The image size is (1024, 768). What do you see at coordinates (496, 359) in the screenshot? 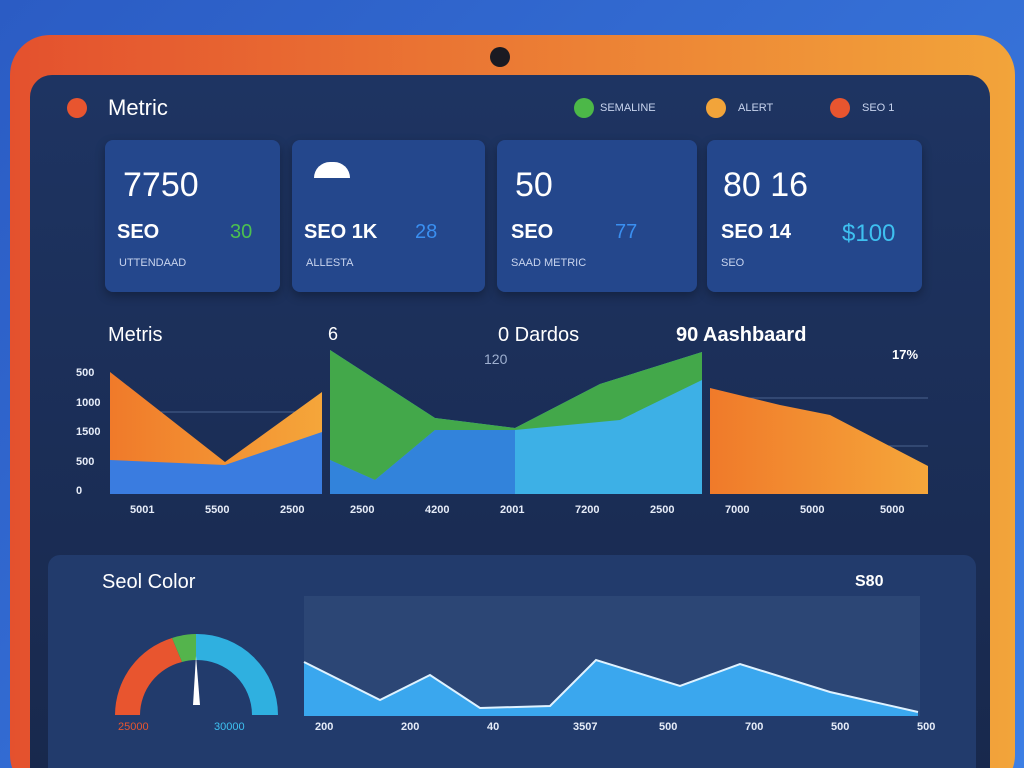
I see `chart-label: 120` at bounding box center [496, 359].